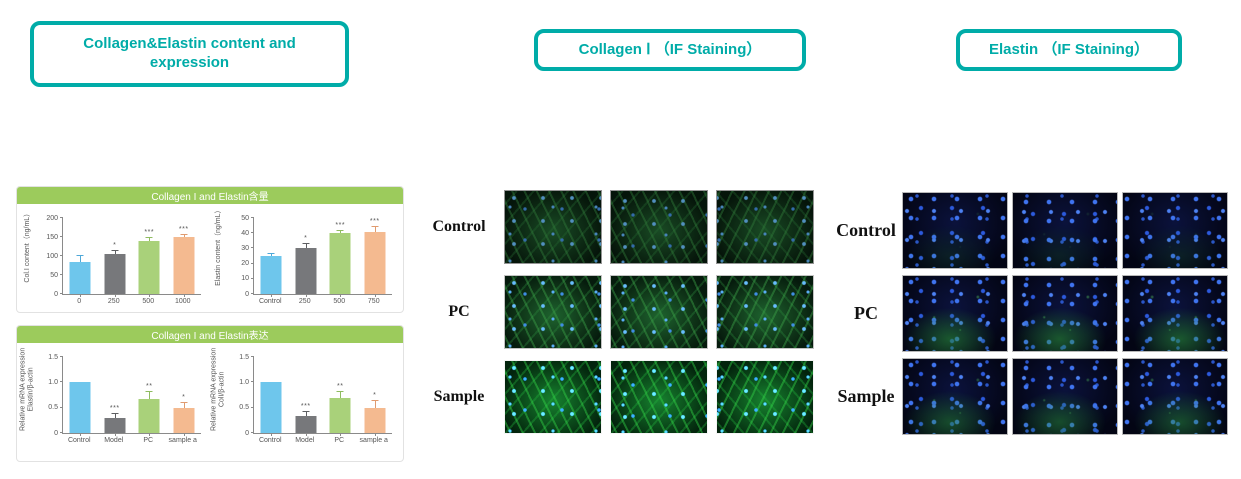  I want to click on panel-expression-title: Collagen I and Elastin表达, so click(210, 334).